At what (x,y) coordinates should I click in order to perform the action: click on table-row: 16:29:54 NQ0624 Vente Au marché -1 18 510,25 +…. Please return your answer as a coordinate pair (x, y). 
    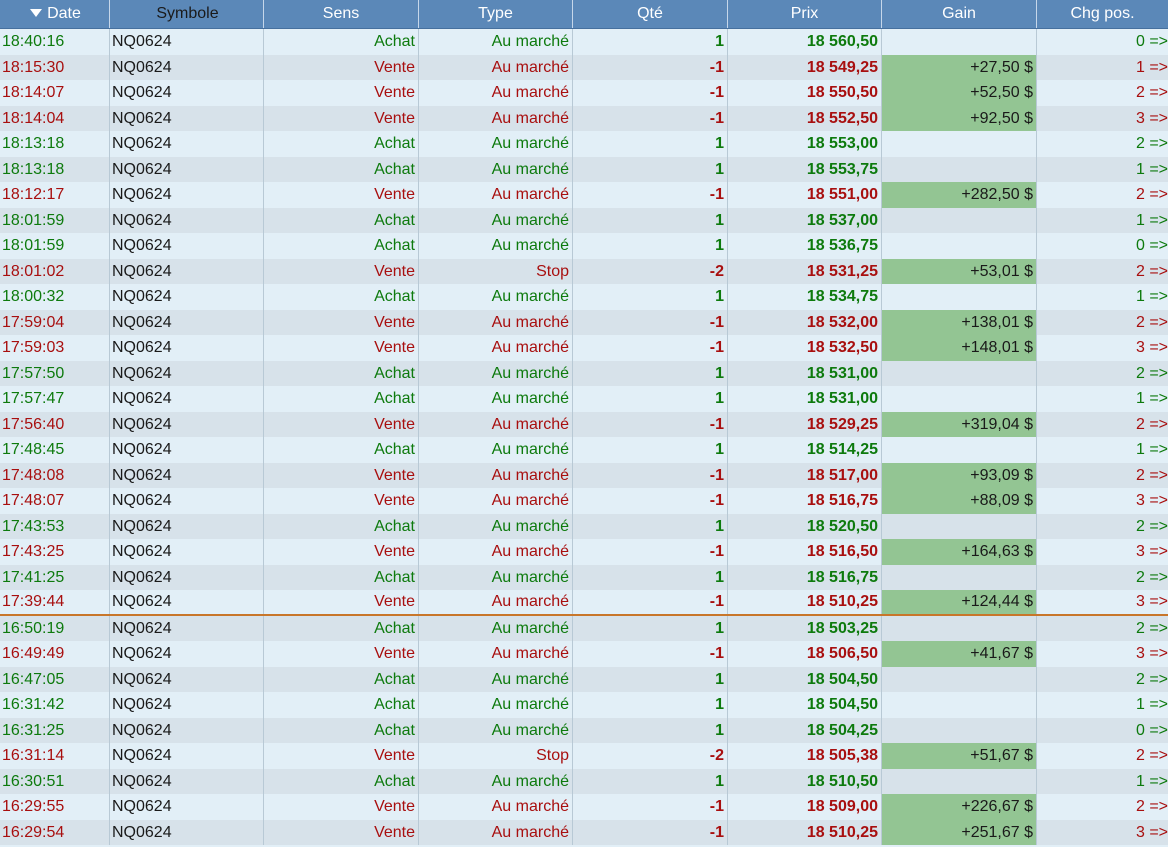
    Looking at the image, I should click on (584, 832).